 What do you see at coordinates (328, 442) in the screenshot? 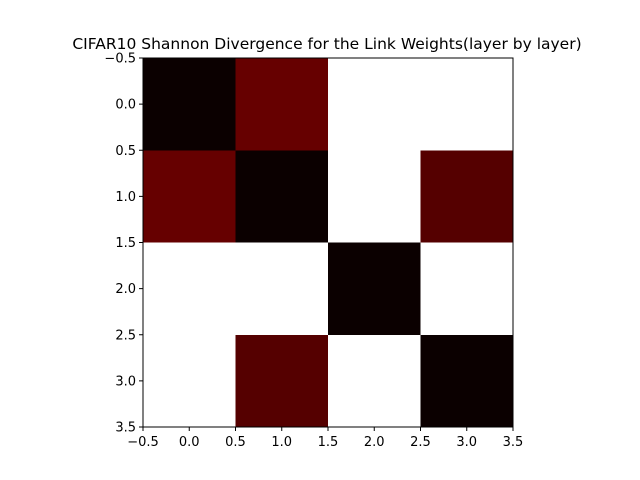
I see `x-tick-label: 1.5` at bounding box center [328, 442].